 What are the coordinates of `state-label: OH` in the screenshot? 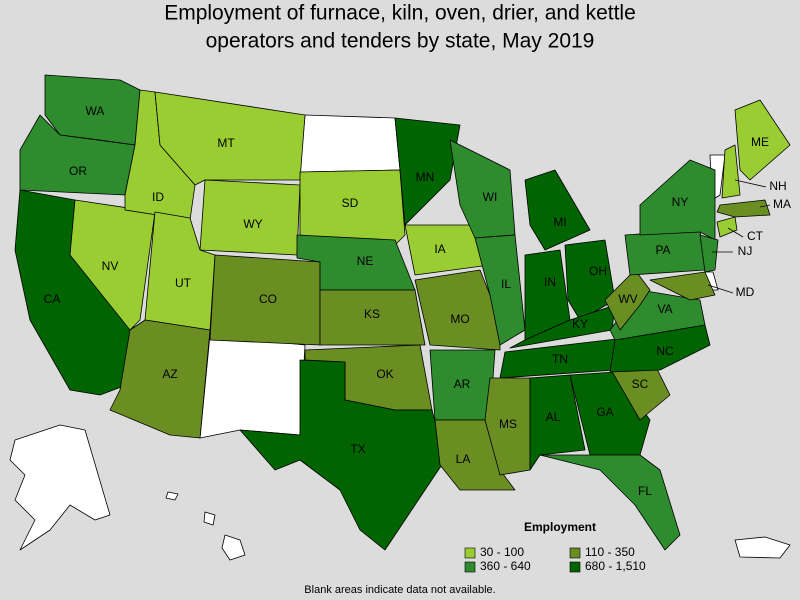 It's located at (598, 271).